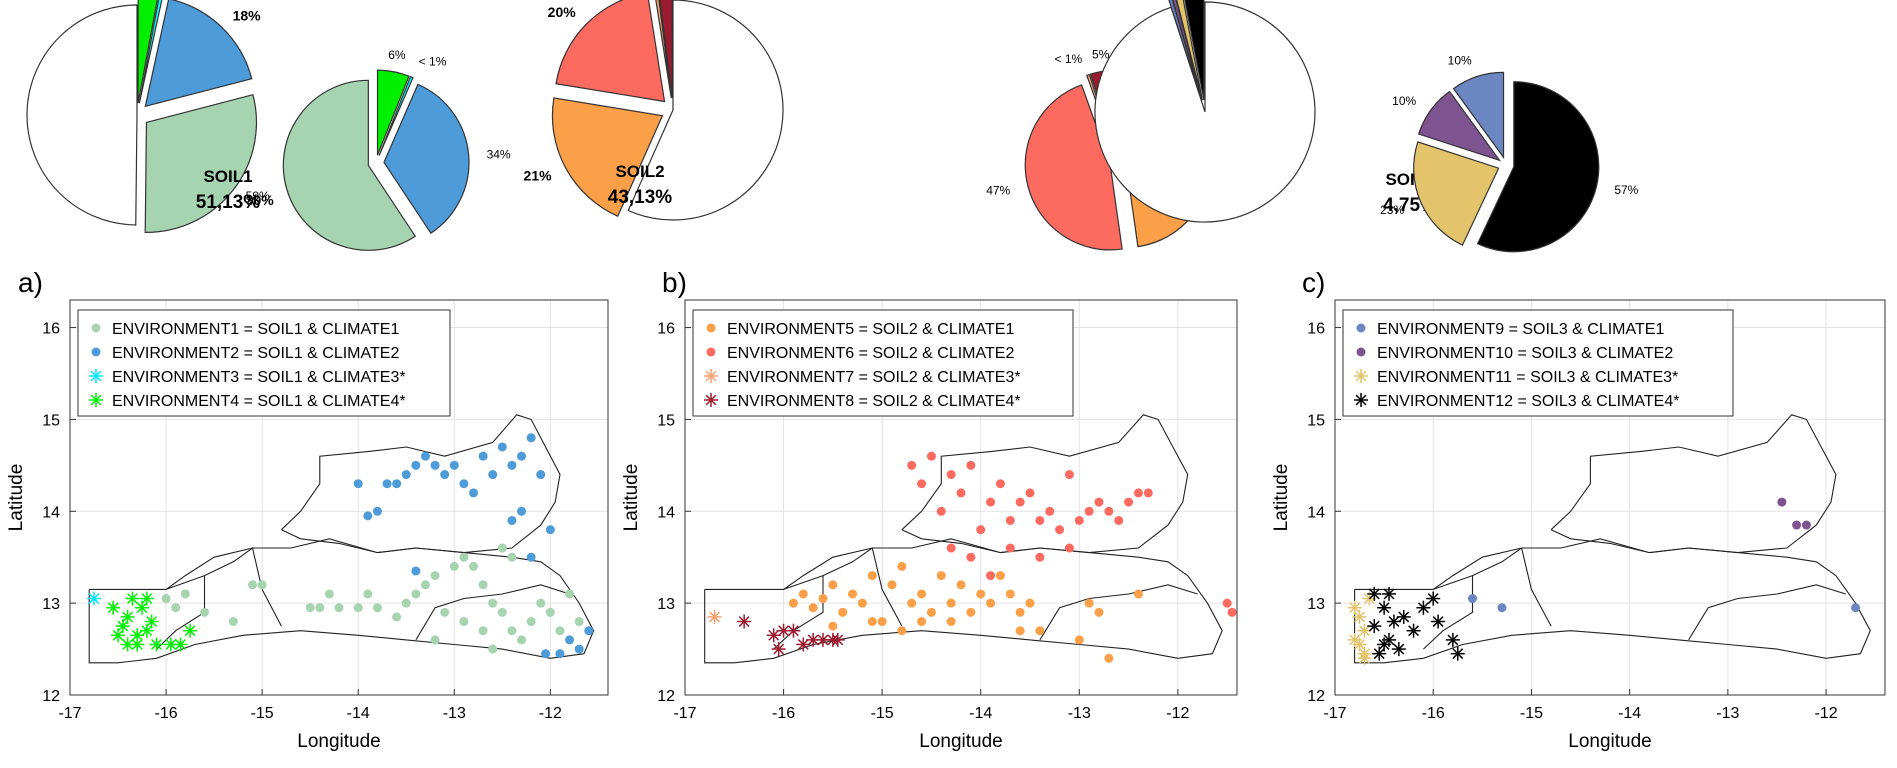 This screenshot has width=1897, height=768. What do you see at coordinates (1525, 353) in the screenshot?
I see `legend-label-3-1: ENVIRONMENT10 = SOIL3 & CLIMATE2` at bounding box center [1525, 353].